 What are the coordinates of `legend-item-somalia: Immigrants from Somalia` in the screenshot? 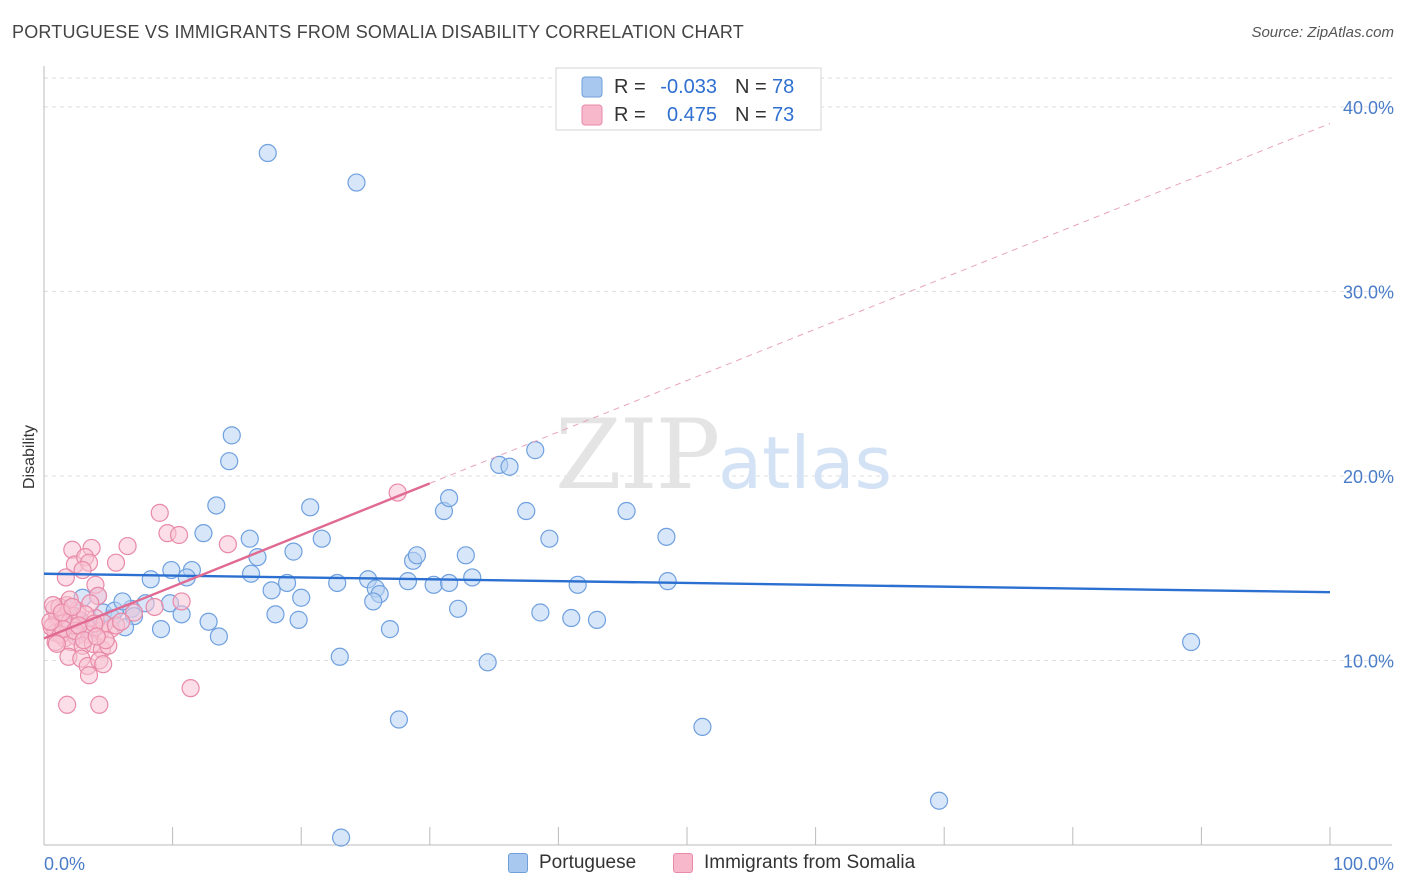 It's located at (794, 863).